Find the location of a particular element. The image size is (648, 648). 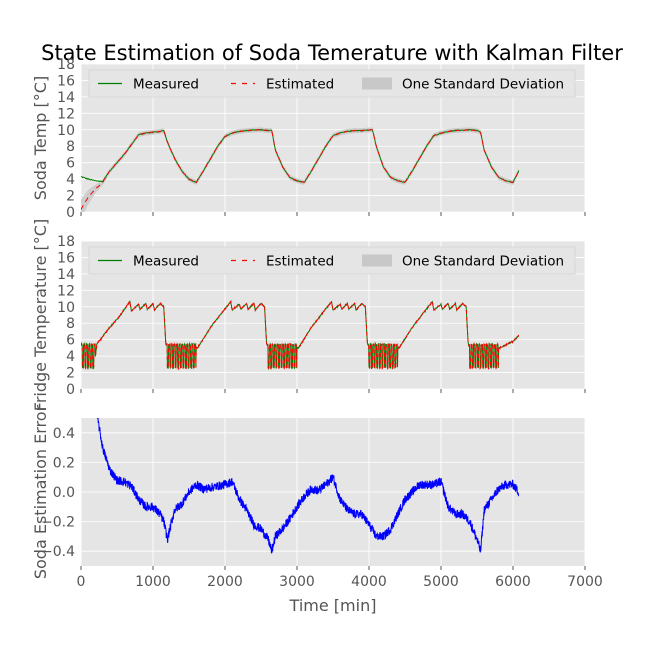

y-tick-label: 0.2 is located at coordinates (64, 463).